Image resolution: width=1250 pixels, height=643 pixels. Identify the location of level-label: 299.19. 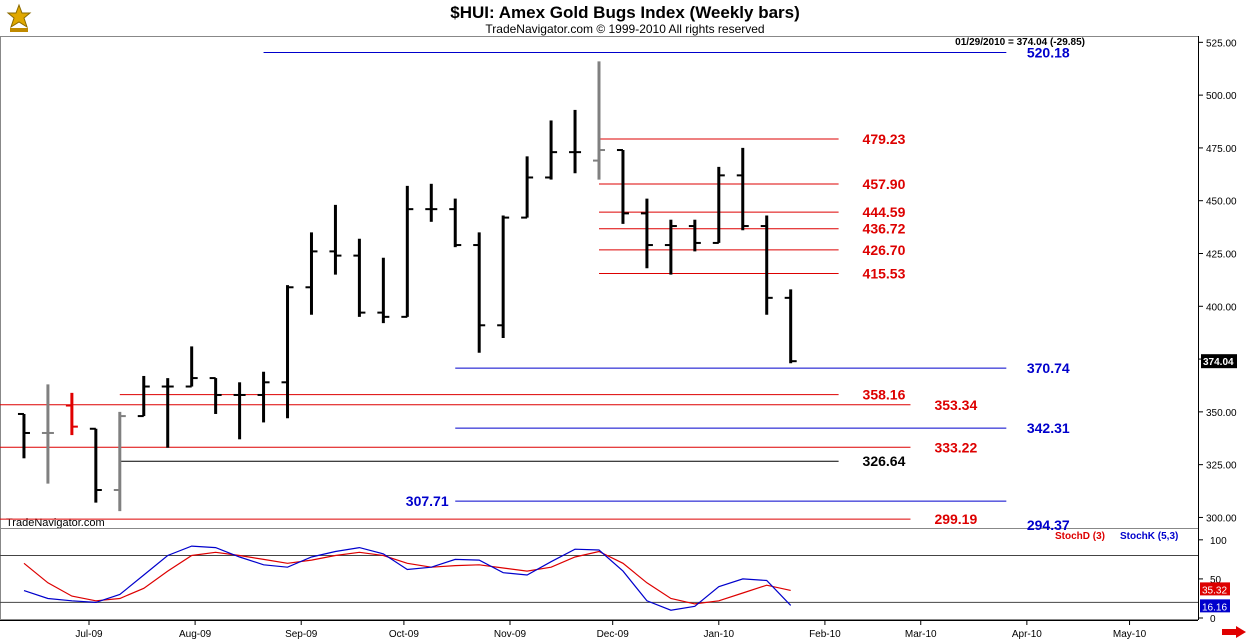
(955, 519).